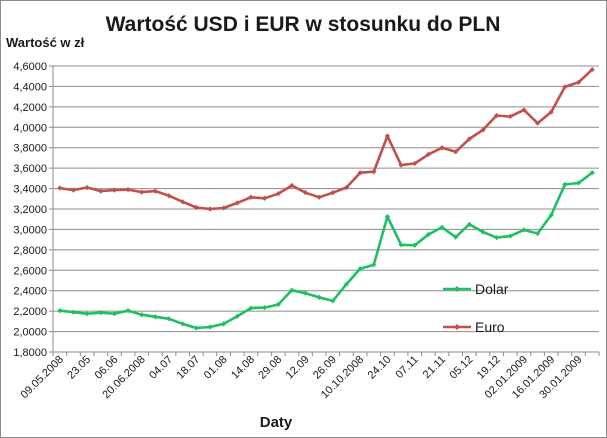  I want to click on x-tick-label: 04.07, so click(161, 368).